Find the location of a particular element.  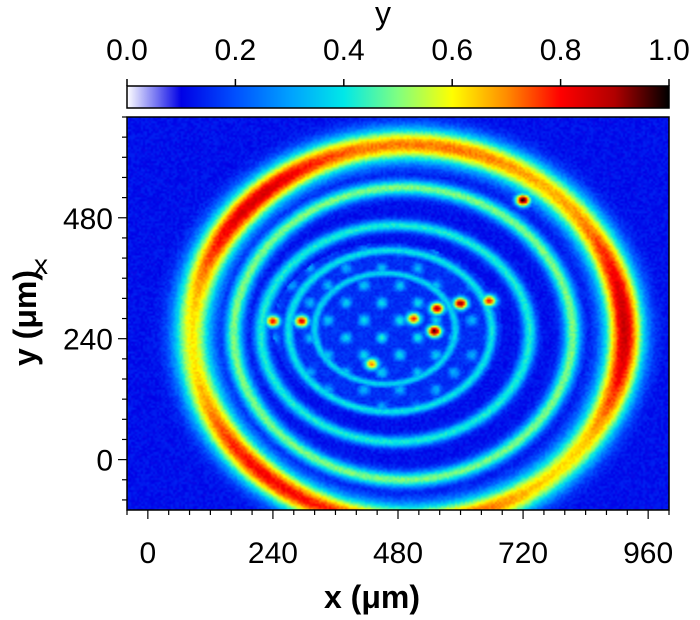

colorbar-tick-label: 0.4 is located at coordinates (344, 50).